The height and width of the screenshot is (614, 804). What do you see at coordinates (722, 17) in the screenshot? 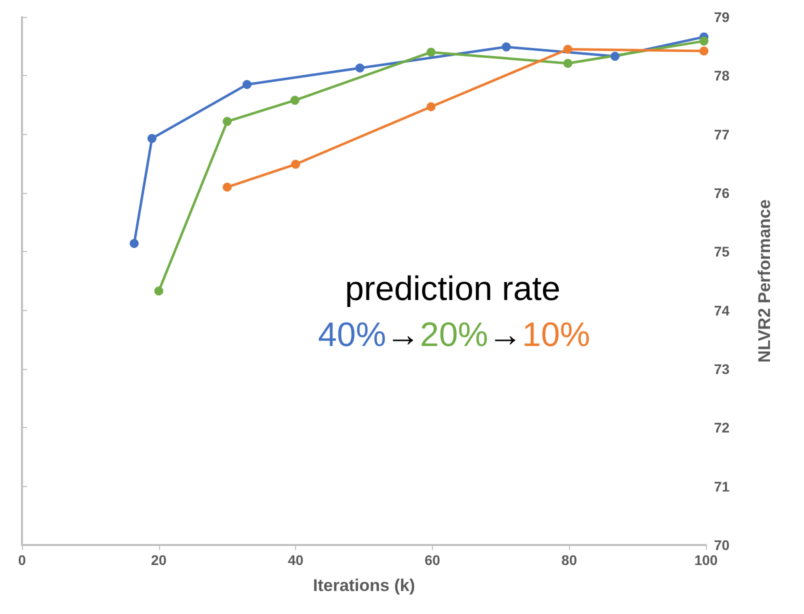
I see `y-tick-label: 79` at bounding box center [722, 17].